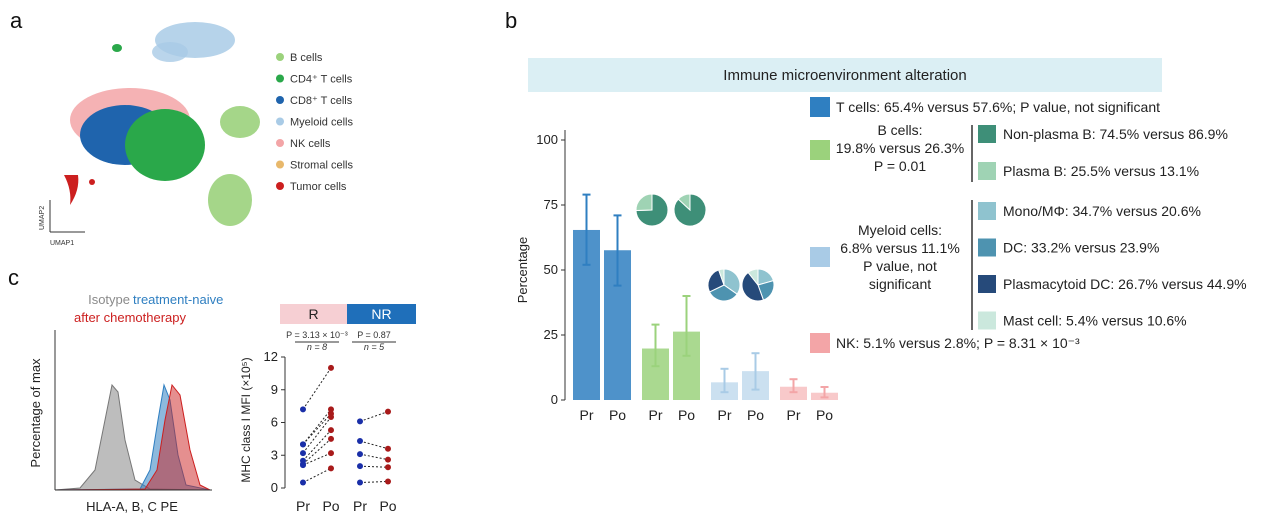  What do you see at coordinates (71, 190) in the screenshot?
I see `umap-cluster-tumor` at bounding box center [71, 190].